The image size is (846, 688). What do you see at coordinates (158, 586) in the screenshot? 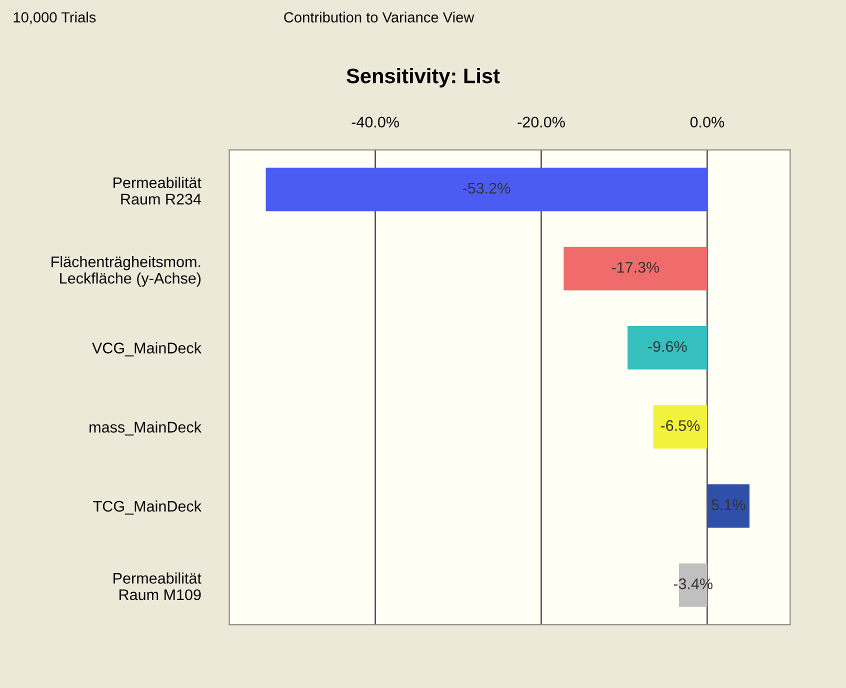
I see `y-tick-label: Permeabilität Raum M109` at bounding box center [158, 586].